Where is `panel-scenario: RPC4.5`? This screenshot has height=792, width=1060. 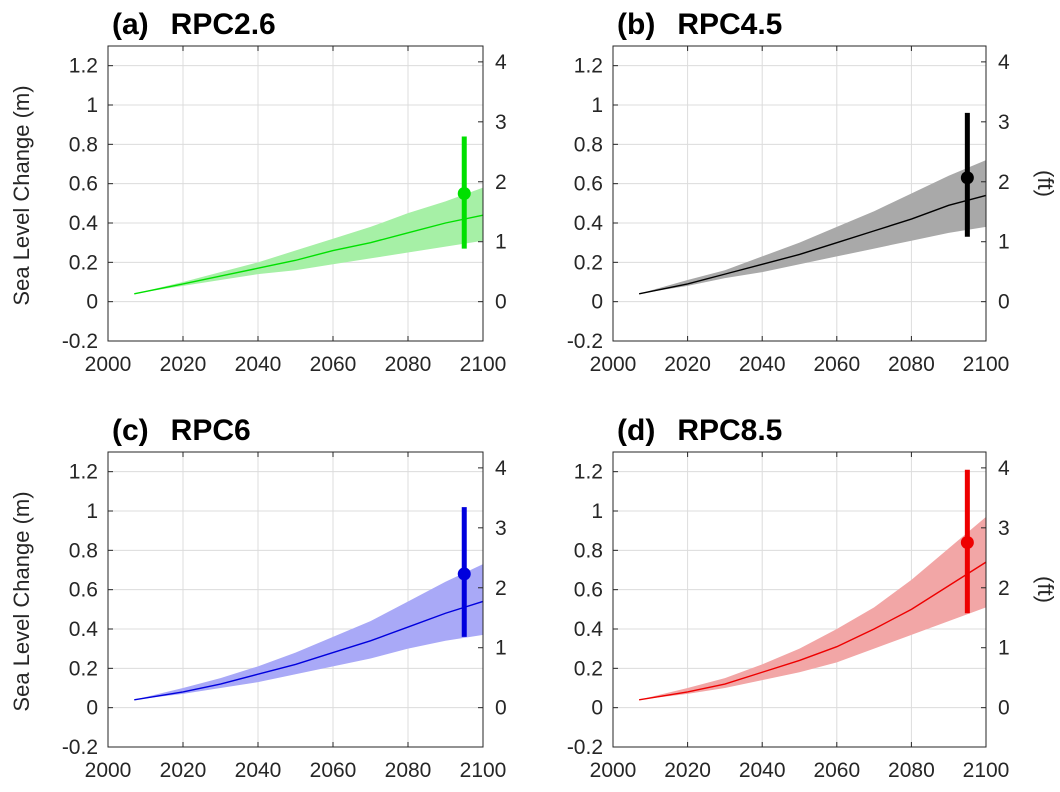 panel-scenario: RPC4.5 is located at coordinates (729, 24).